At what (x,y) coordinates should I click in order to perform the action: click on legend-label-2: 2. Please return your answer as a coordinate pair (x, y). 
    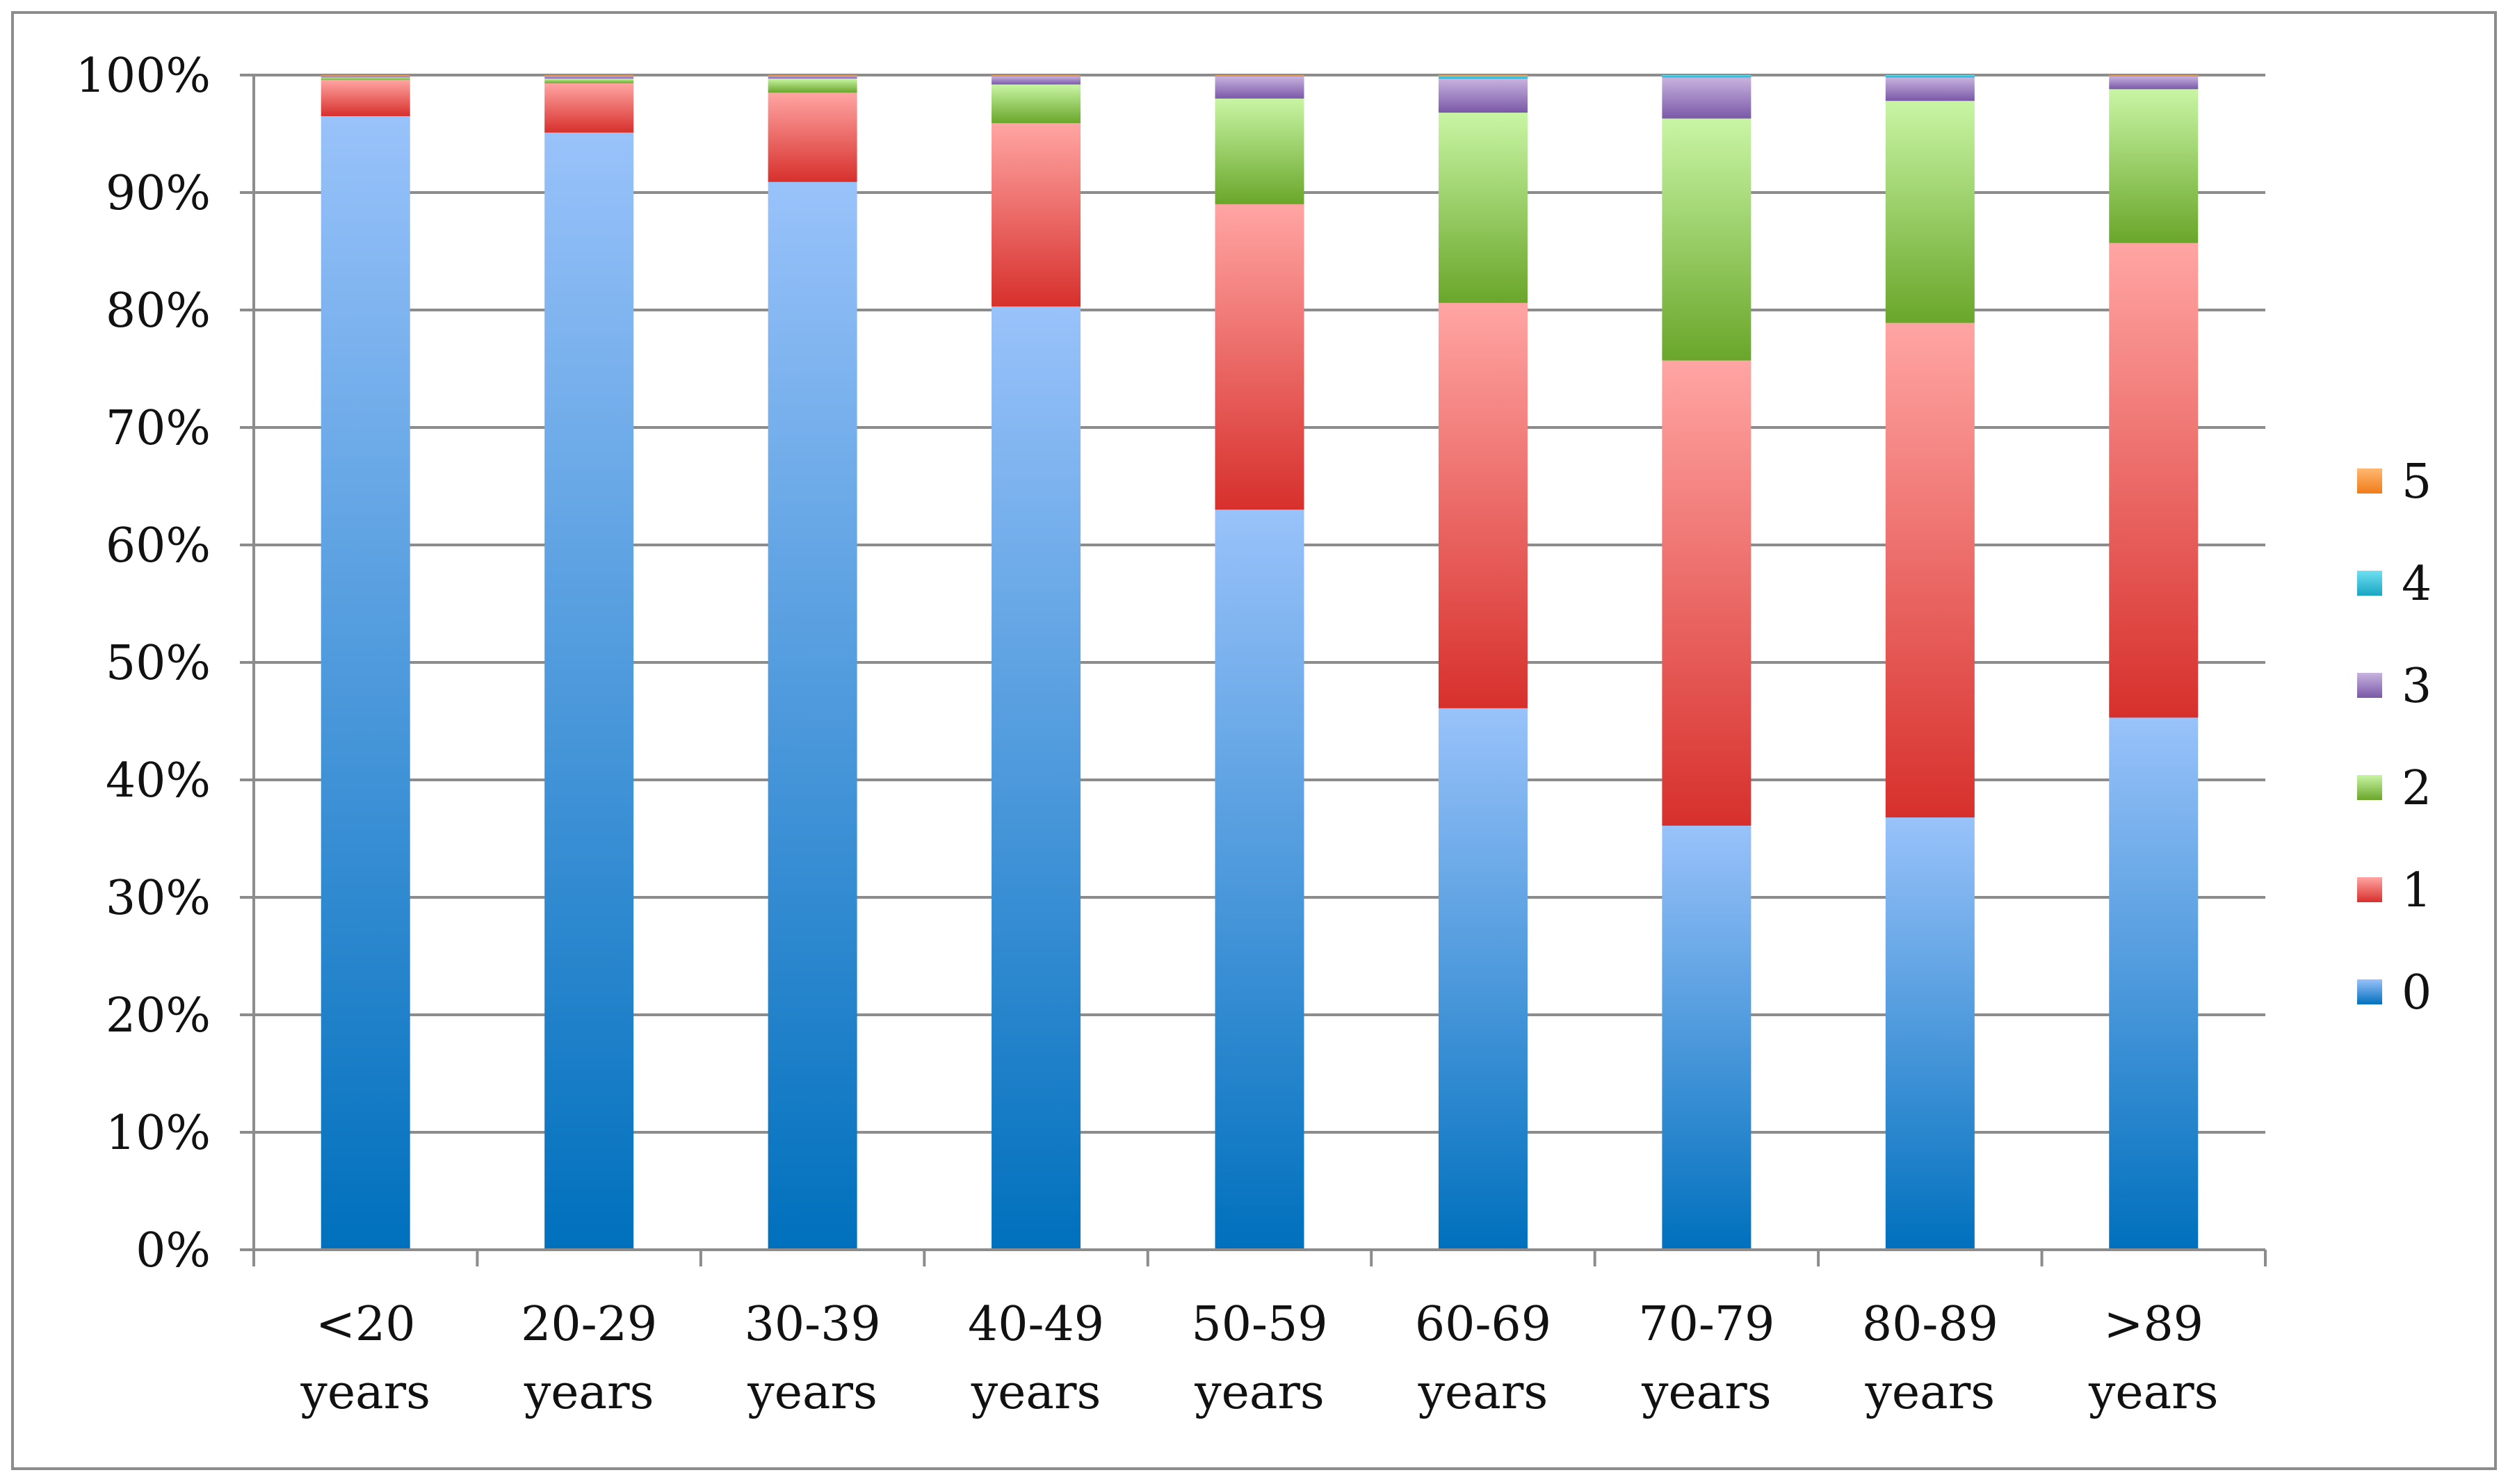
    Looking at the image, I should click on (2417, 788).